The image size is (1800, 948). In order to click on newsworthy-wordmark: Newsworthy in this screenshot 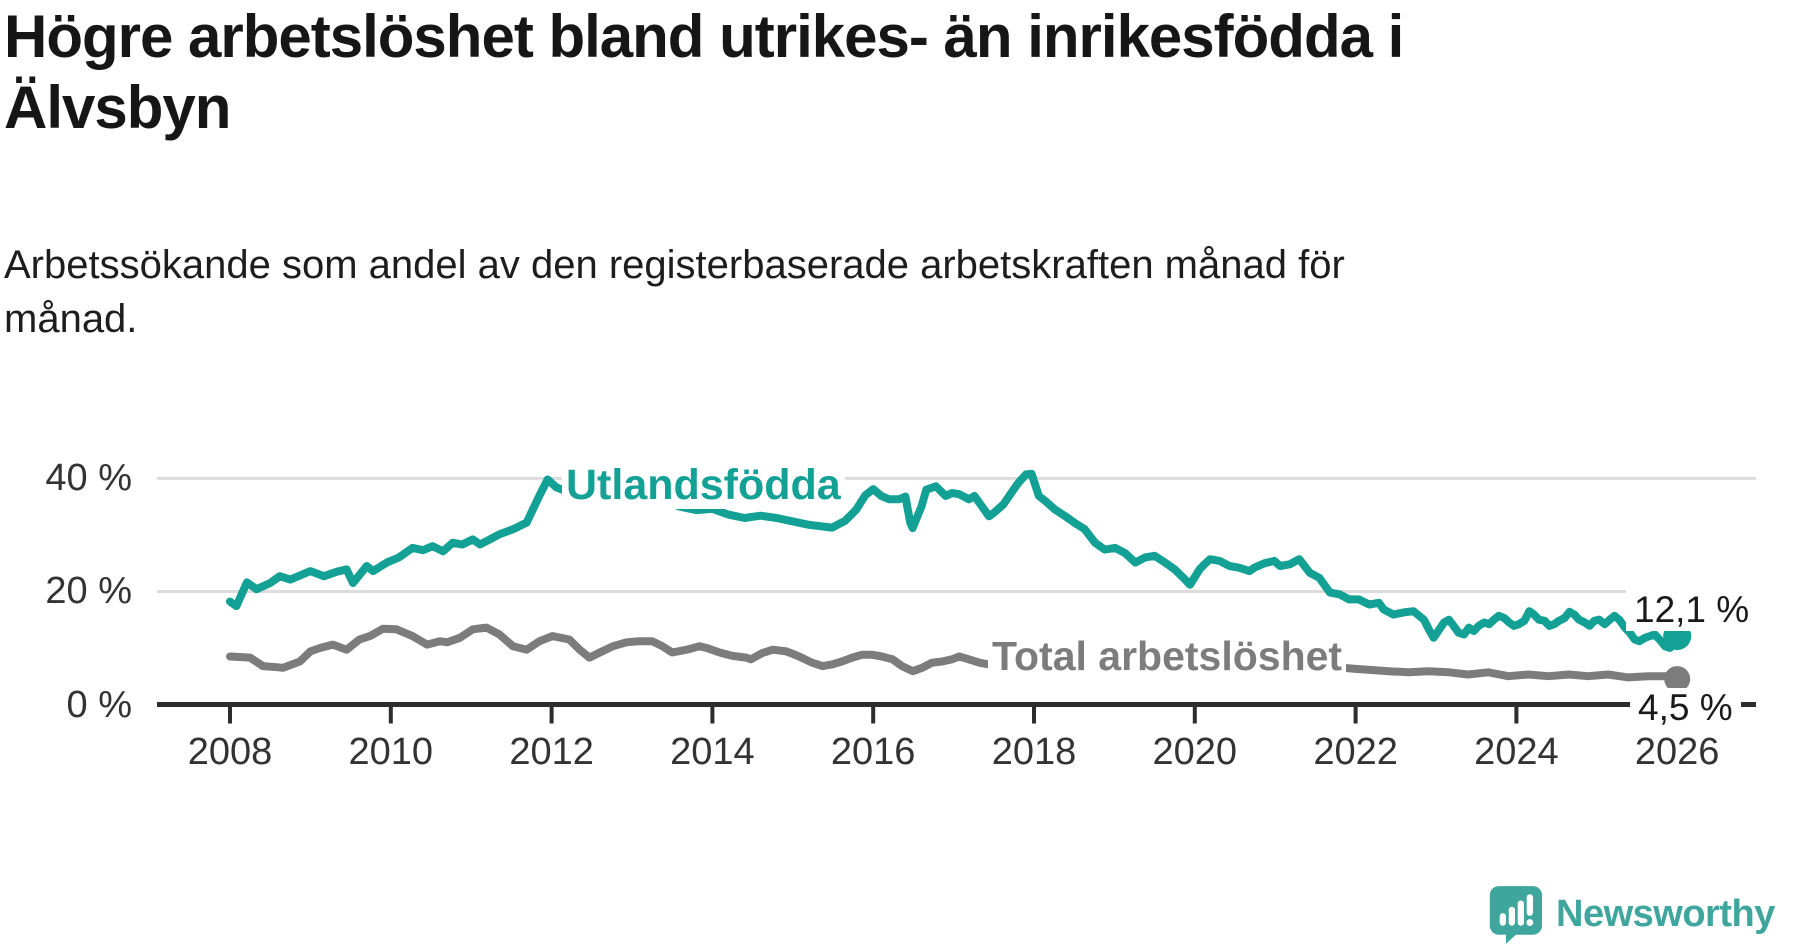, I will do `click(1665, 913)`.